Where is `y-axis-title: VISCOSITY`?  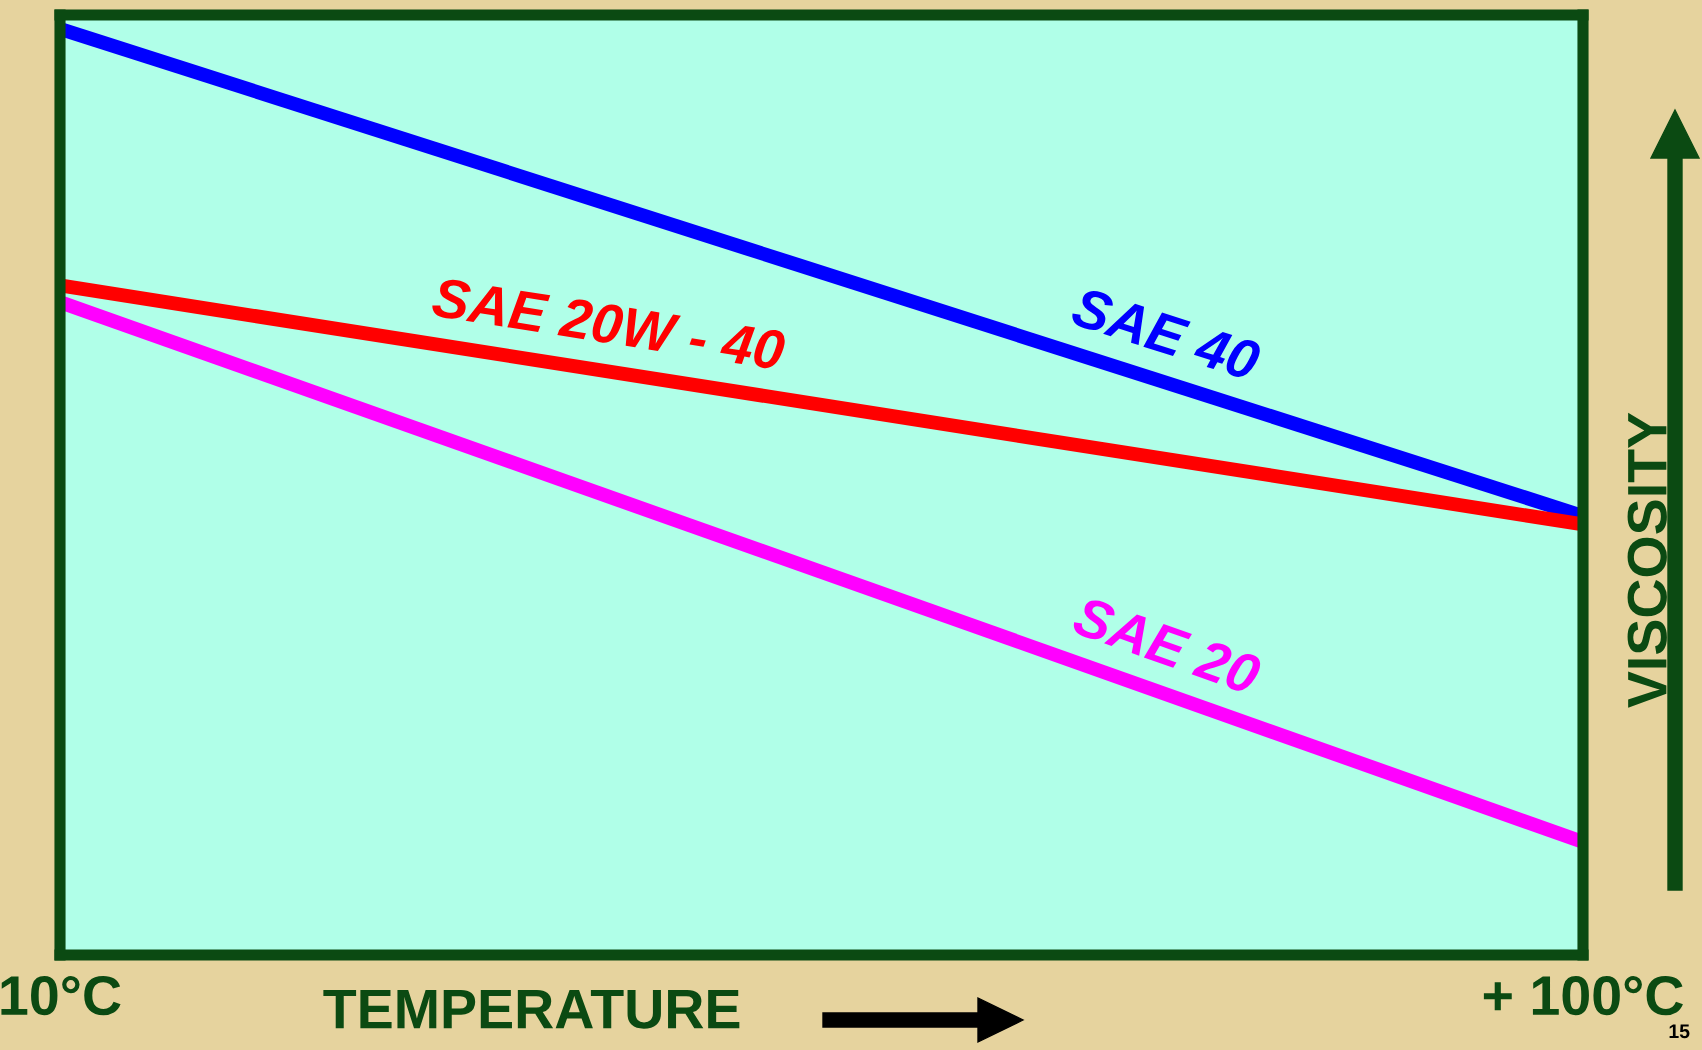
y-axis-title: VISCOSITY is located at coordinates (1647, 560).